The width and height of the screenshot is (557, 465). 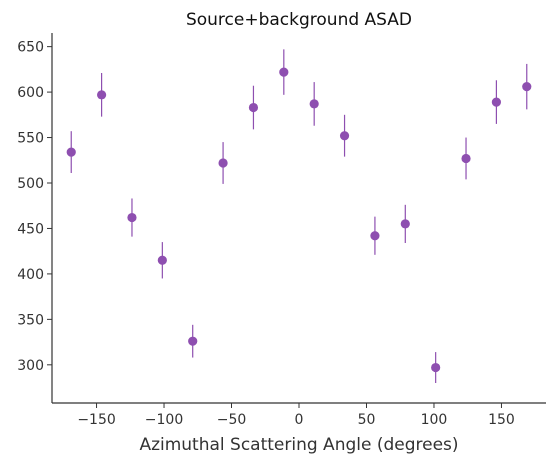 I want to click on y-axis-ticks: 300 350 400 450 500 550 600 650, so click(x=34, y=207).